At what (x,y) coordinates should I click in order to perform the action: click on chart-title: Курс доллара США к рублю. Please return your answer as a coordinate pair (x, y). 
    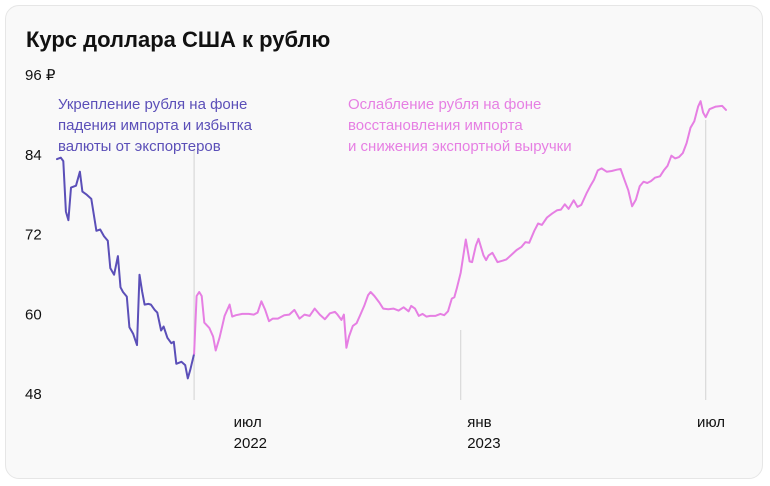
    Looking at the image, I should click on (178, 39).